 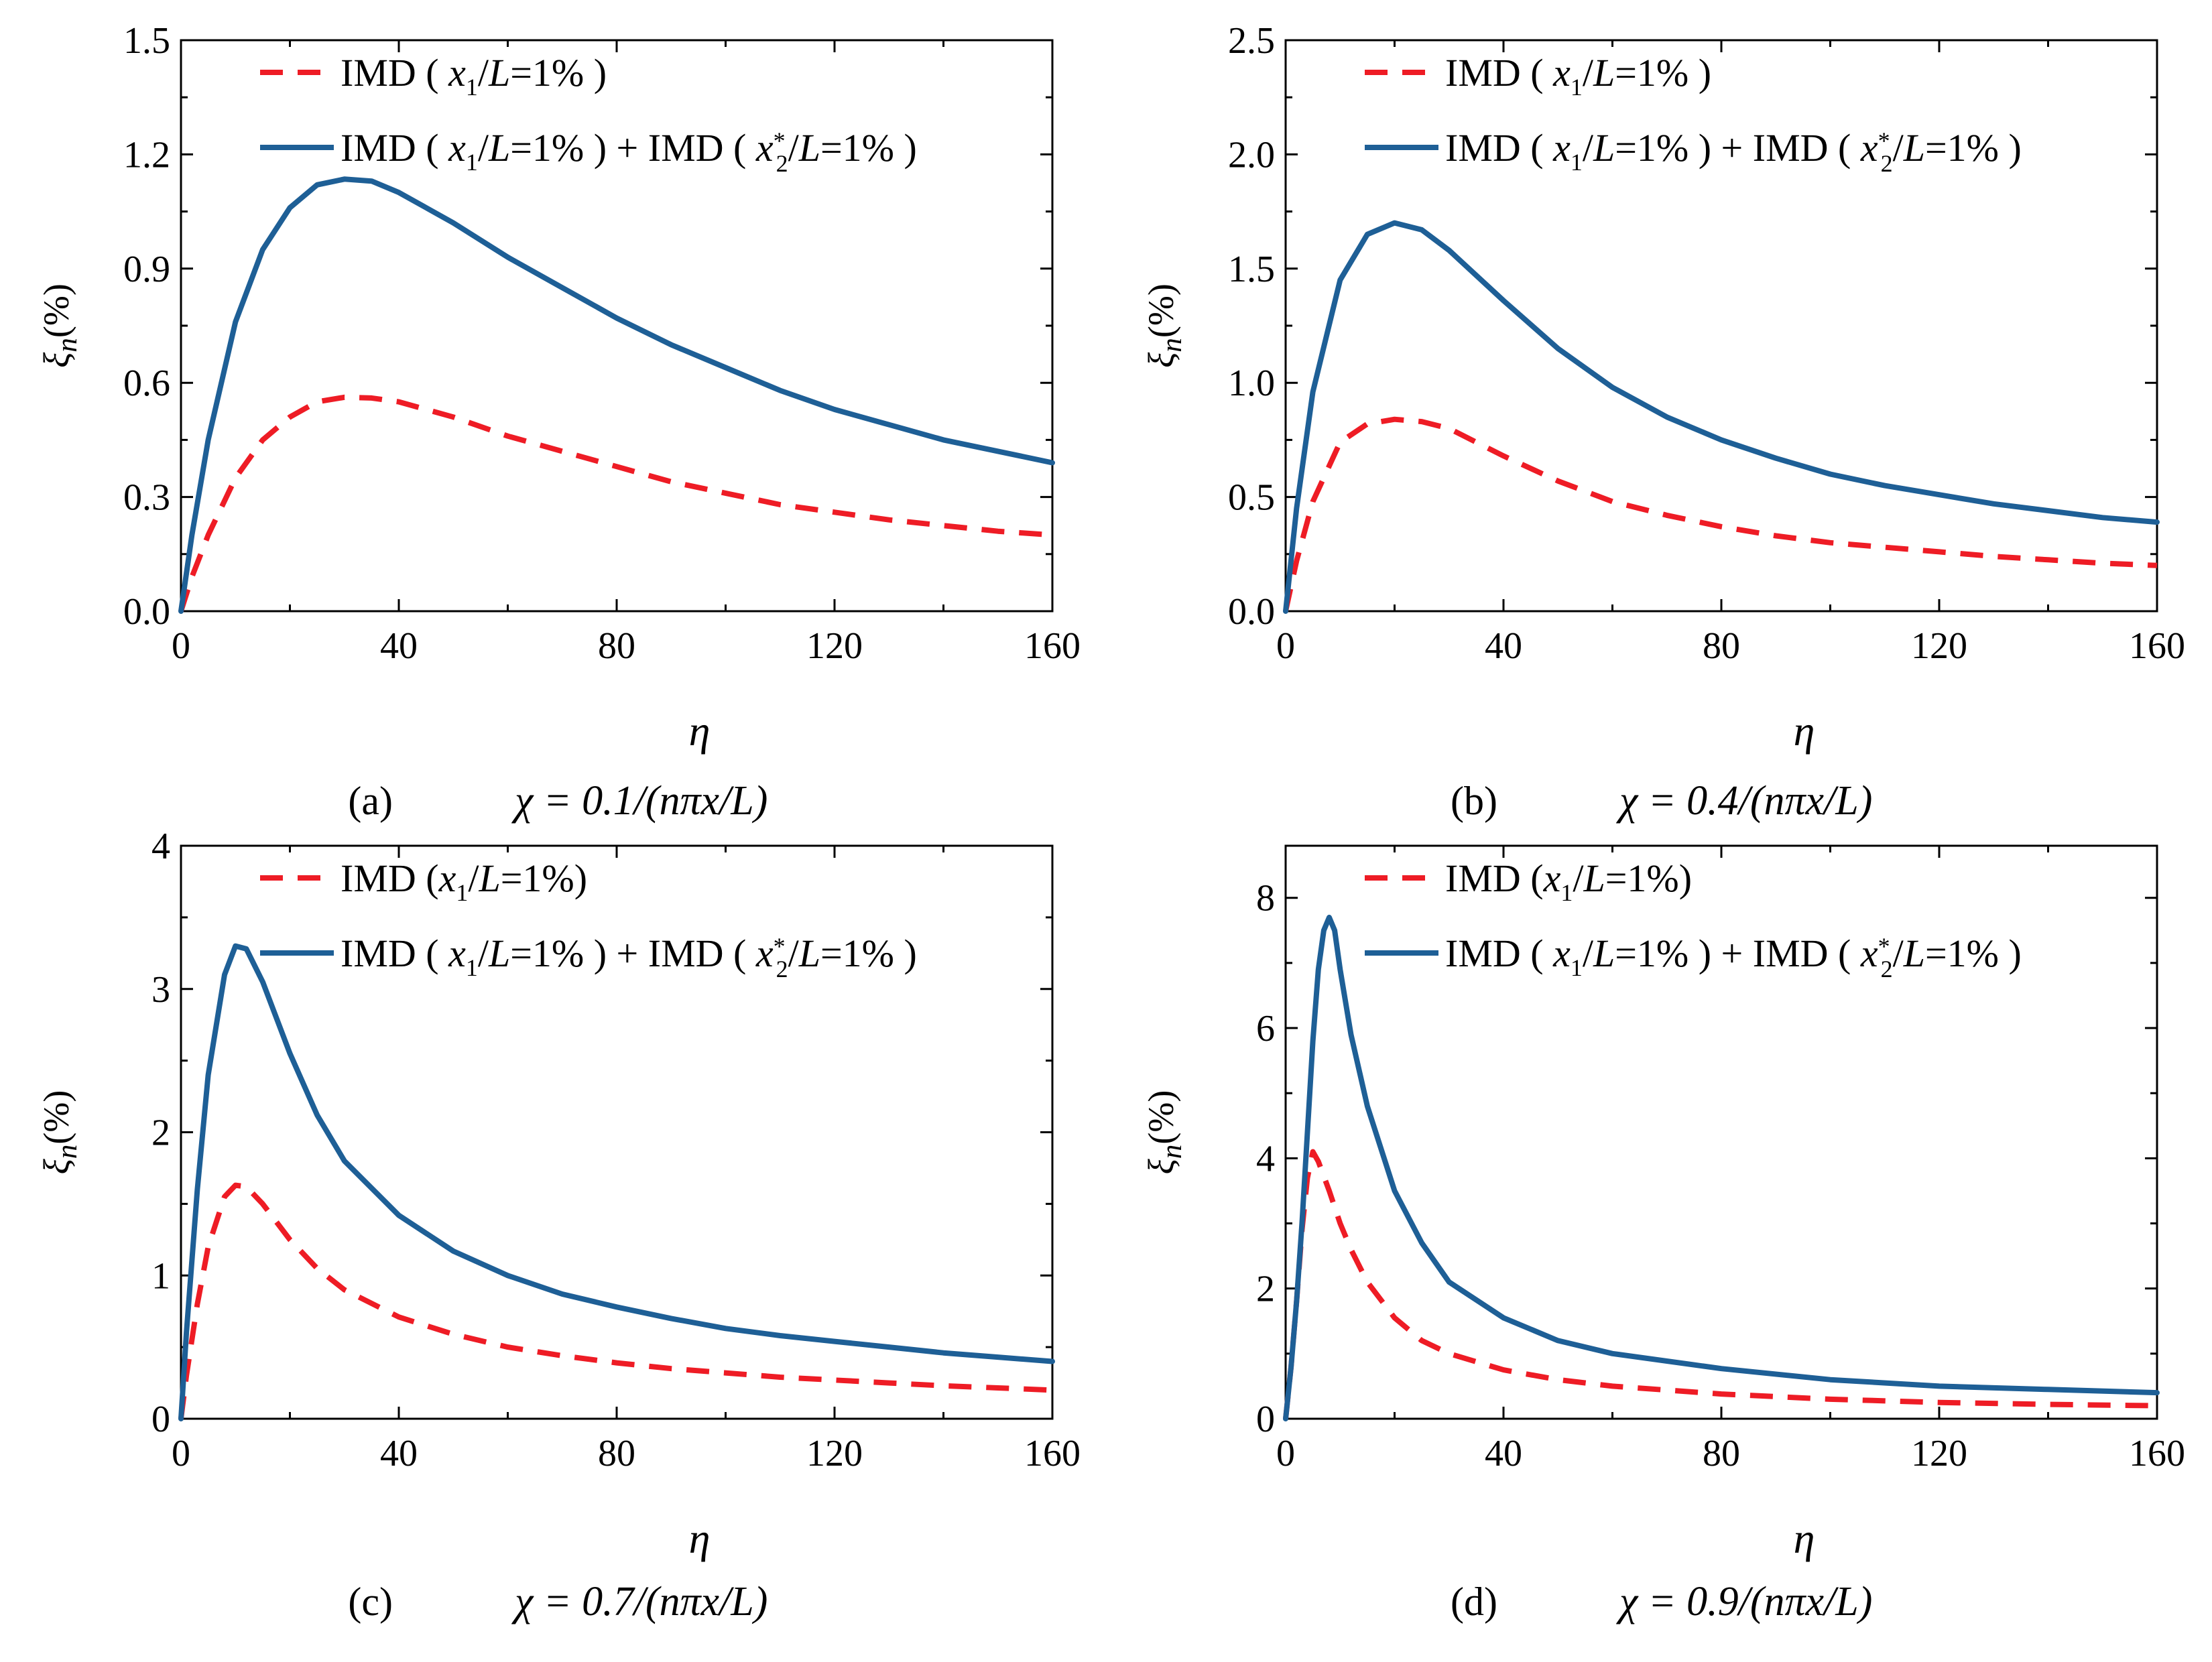 What do you see at coordinates (639, 801) in the screenshot?
I see `panel-caption-formula: χ = 0.1/(nπx/L)` at bounding box center [639, 801].